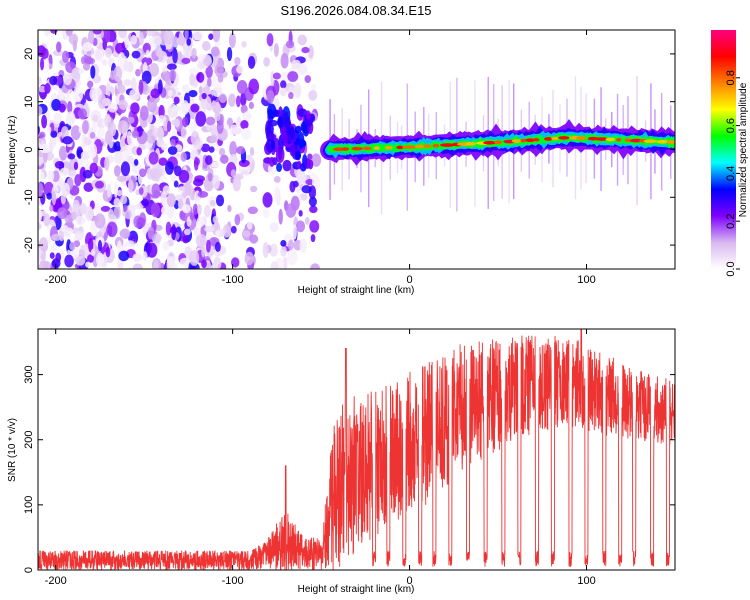 The image size is (750, 600). Describe the element at coordinates (731, 221) in the screenshot. I see `colorbar-tick-label: 0.2` at that location.